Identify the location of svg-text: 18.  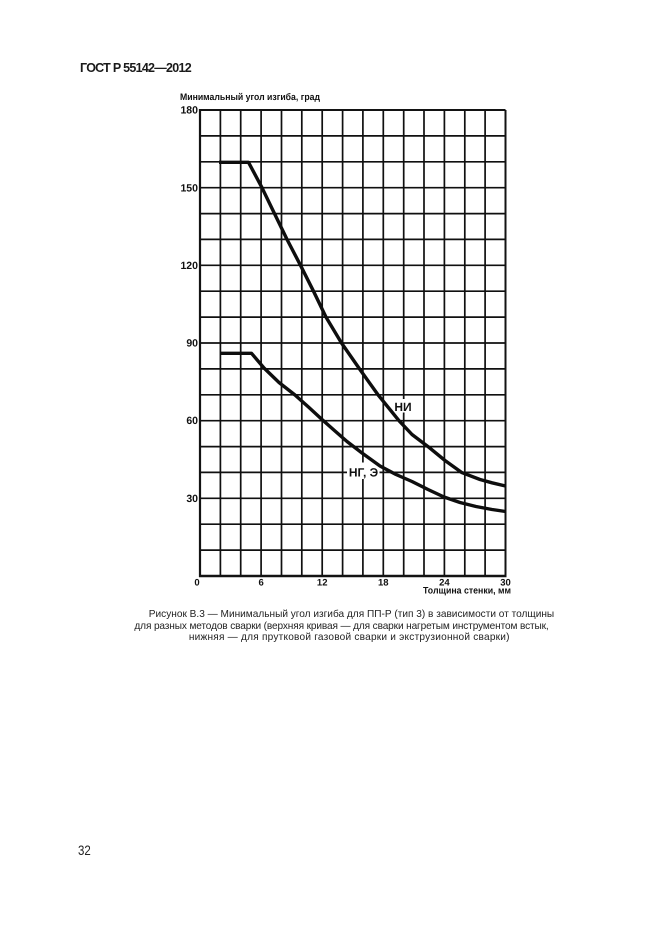
(383, 583).